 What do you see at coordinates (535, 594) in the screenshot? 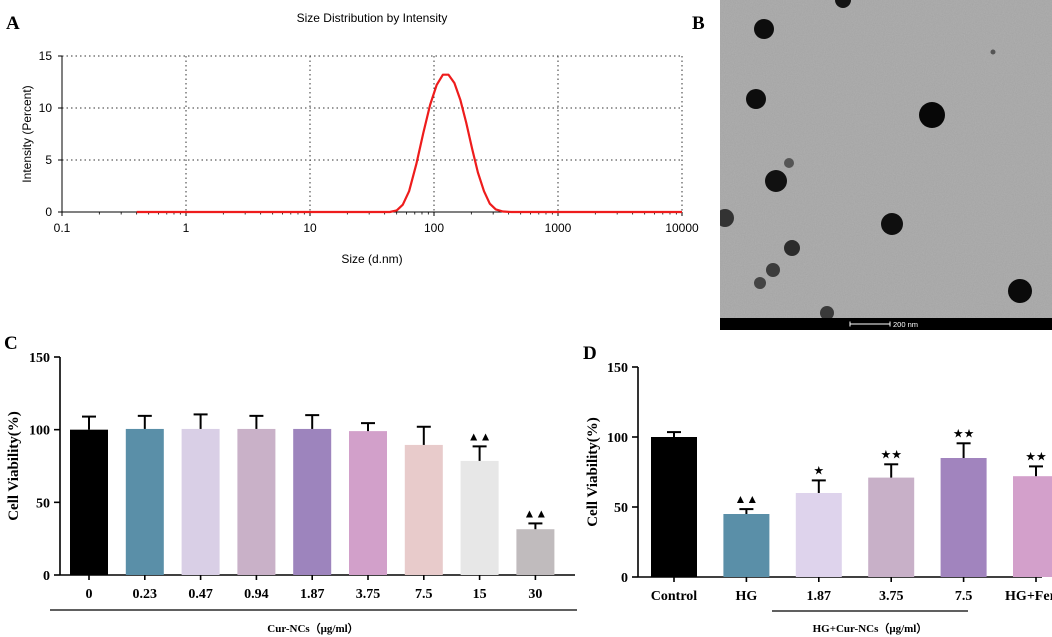
I see `x-tick-label: 30` at bounding box center [535, 594].